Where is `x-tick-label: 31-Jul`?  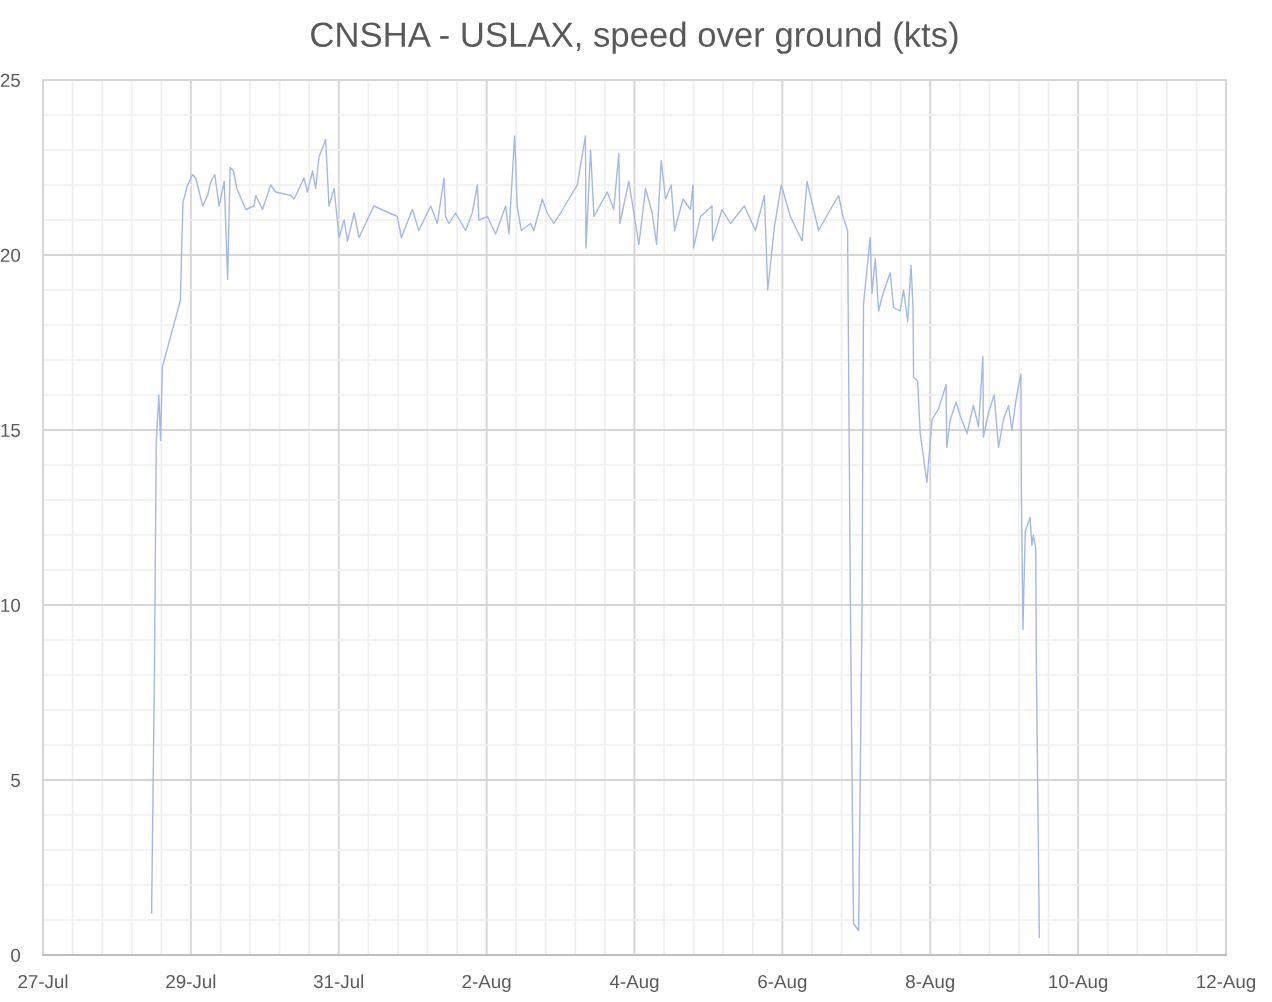
x-tick-label: 31-Jul is located at coordinates (338, 981).